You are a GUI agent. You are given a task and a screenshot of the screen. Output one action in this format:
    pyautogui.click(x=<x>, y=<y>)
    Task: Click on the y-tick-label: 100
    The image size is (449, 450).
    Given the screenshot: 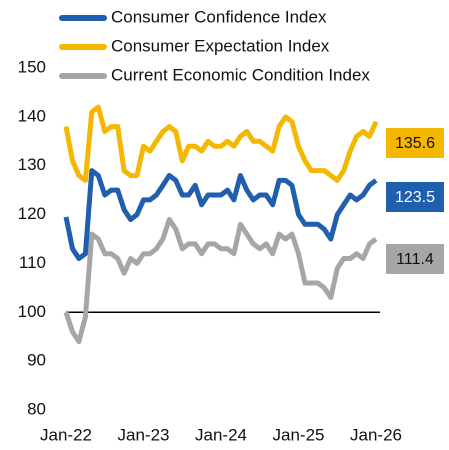 What is the action you would take?
    pyautogui.click(x=32, y=311)
    